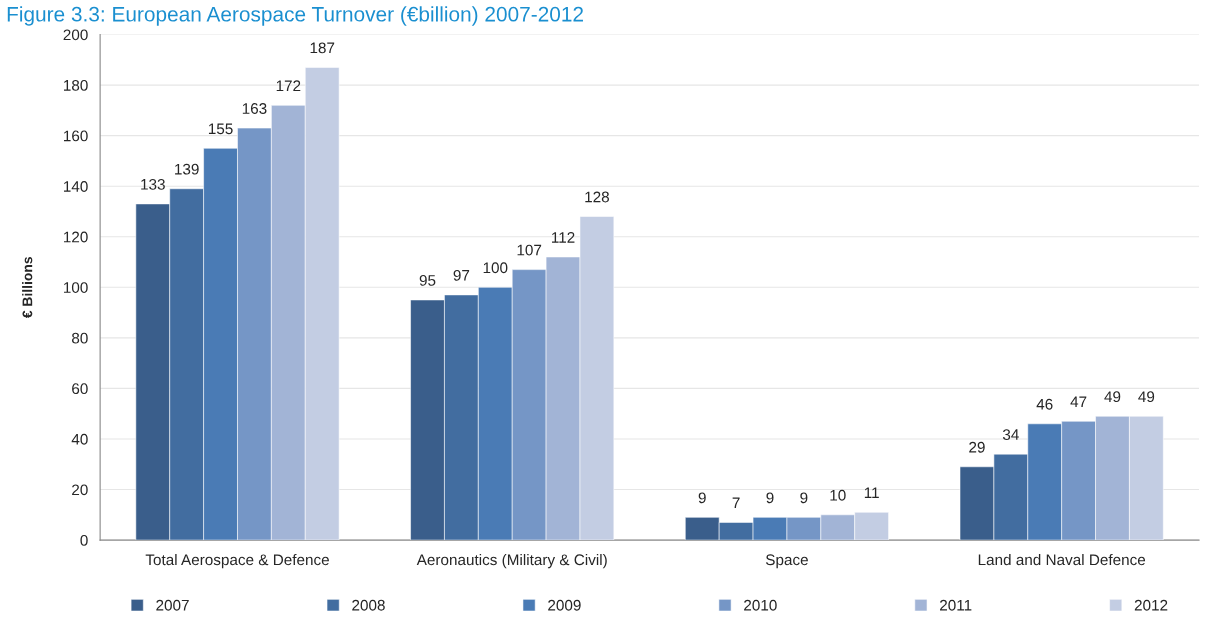  I want to click on y-tick-label: 40, so click(79, 439).